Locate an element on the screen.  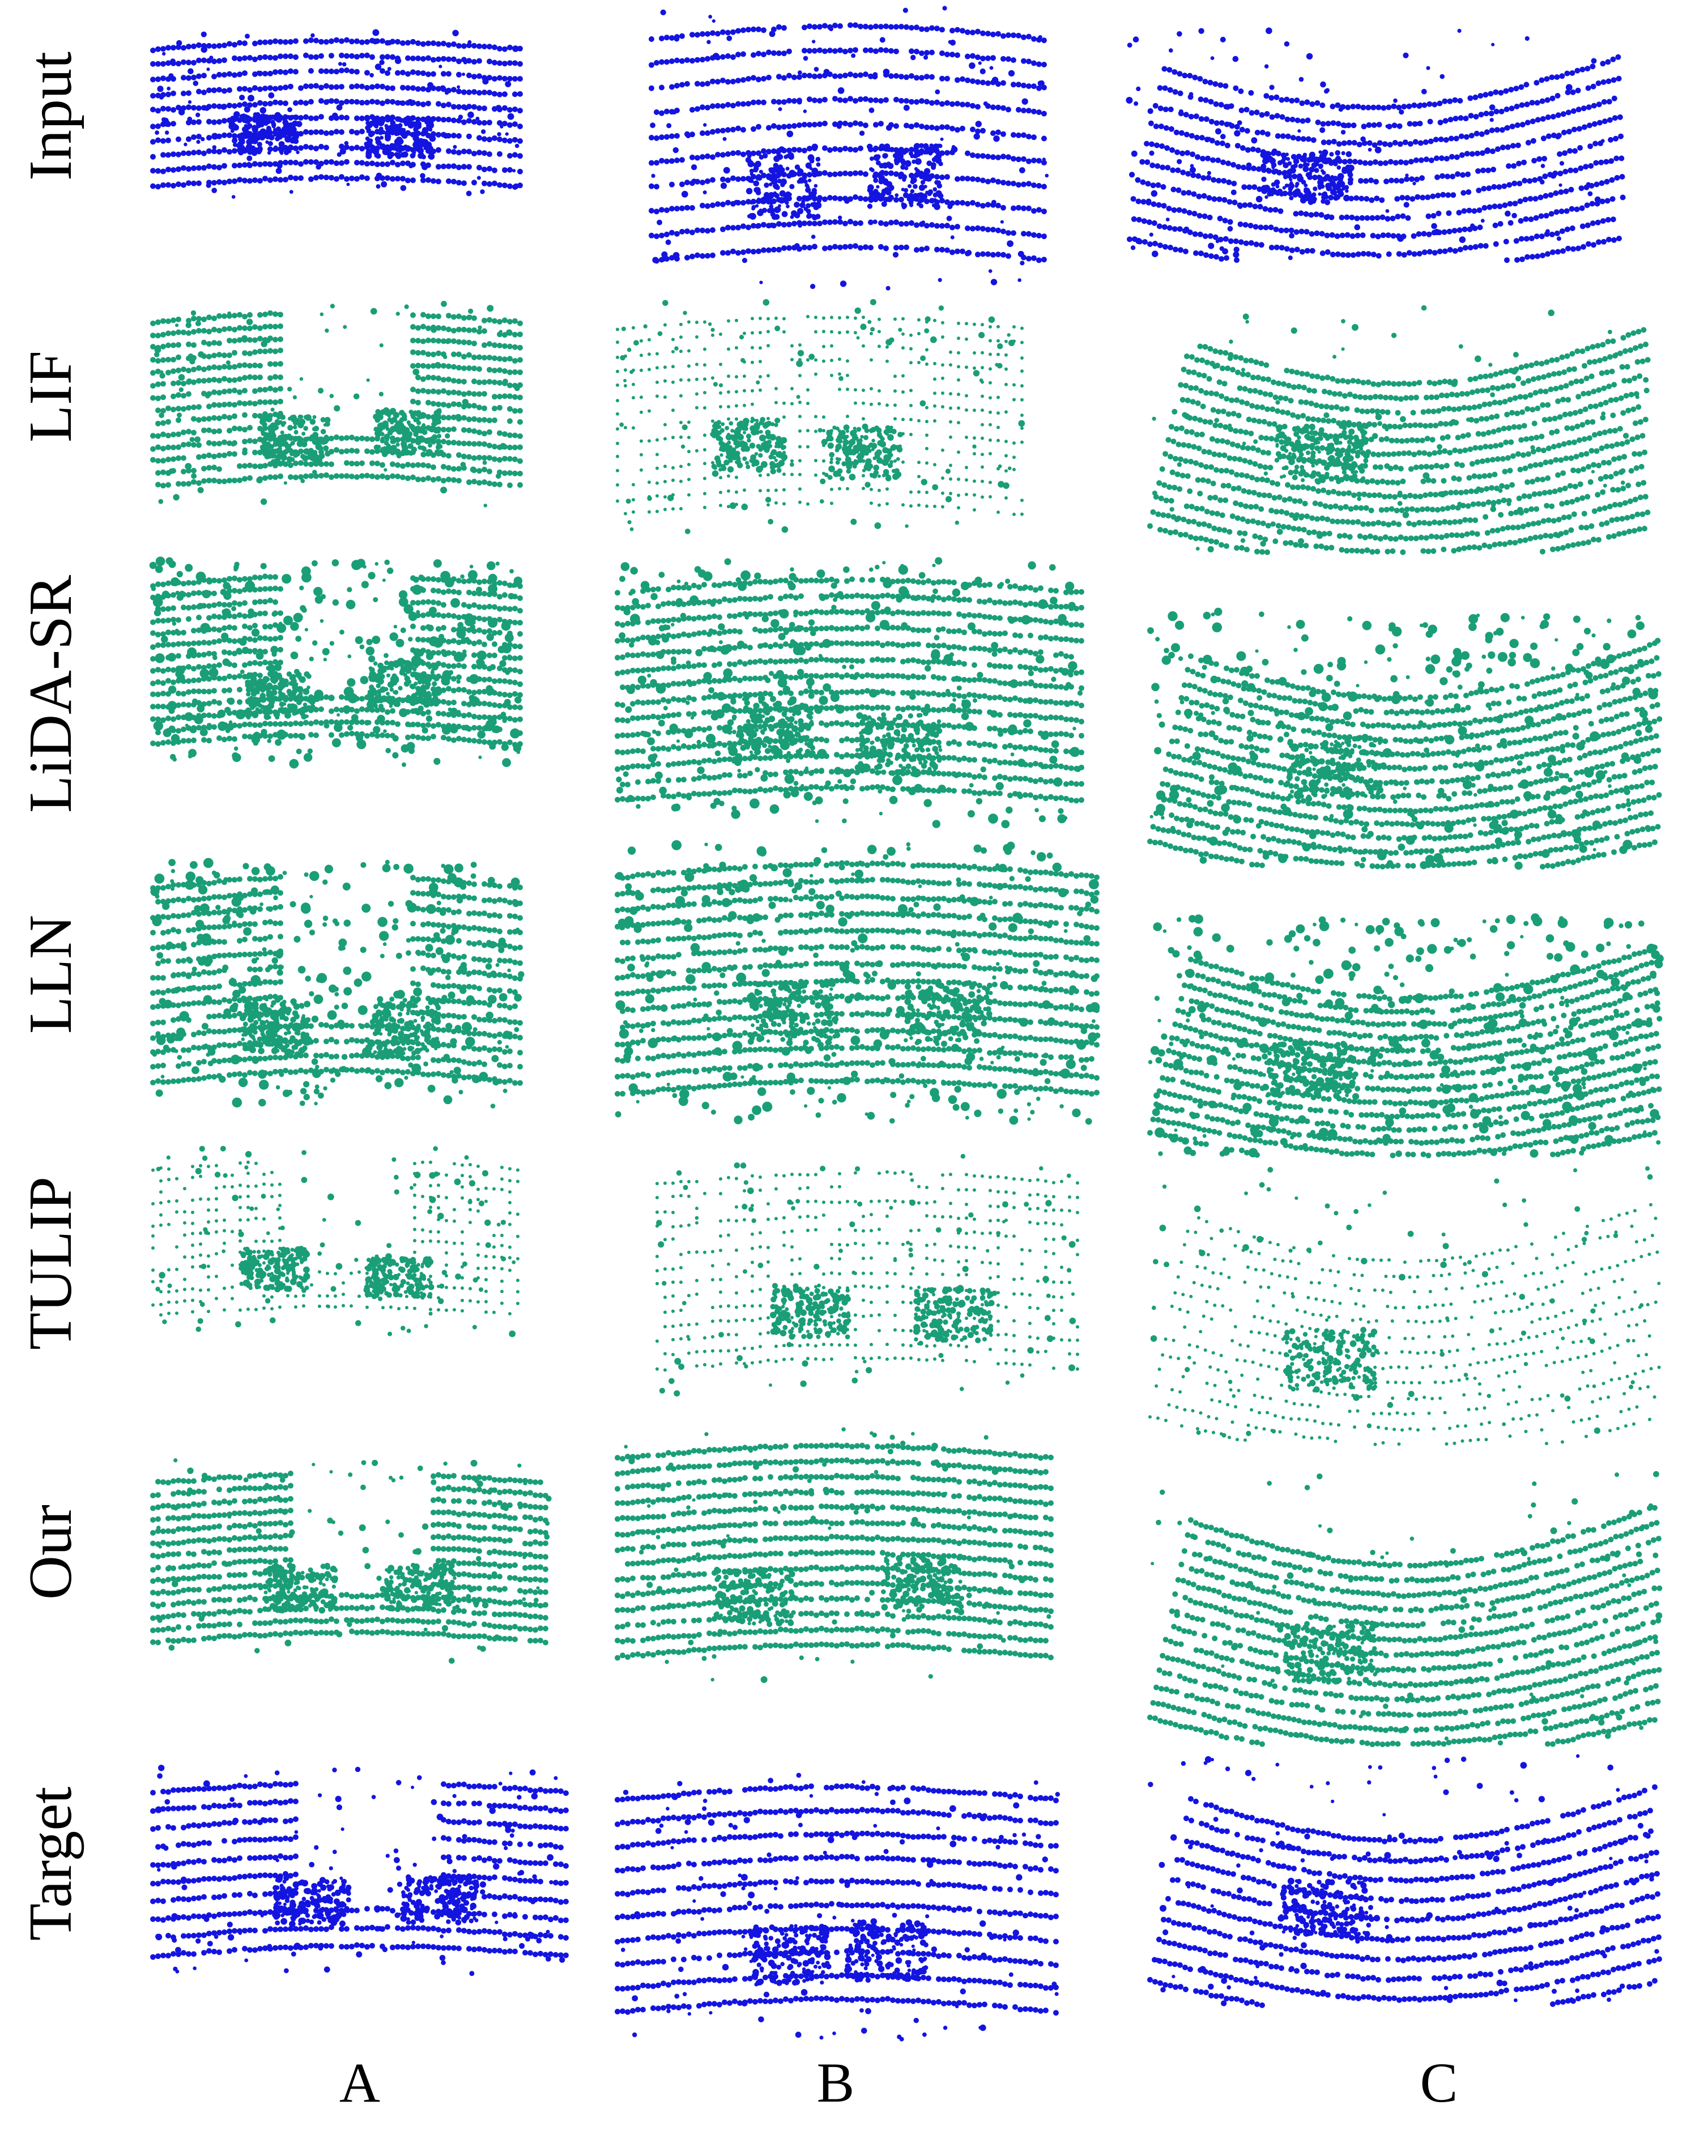
panel-tulip-a is located at coordinates (335, 1241).